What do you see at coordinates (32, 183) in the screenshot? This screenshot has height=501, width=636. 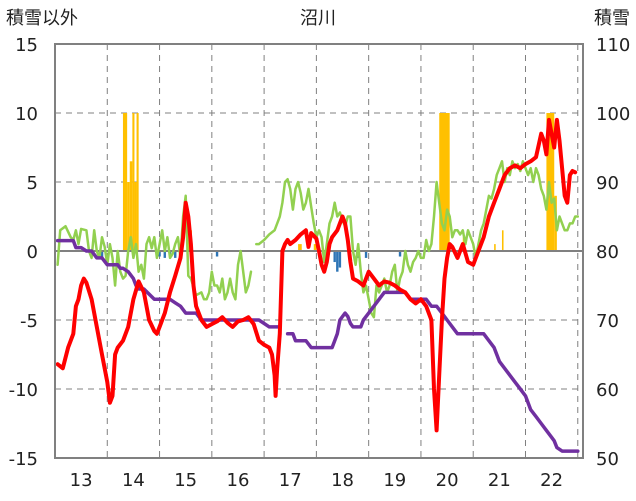 I see `y-left-tick-label: 5` at bounding box center [32, 183].